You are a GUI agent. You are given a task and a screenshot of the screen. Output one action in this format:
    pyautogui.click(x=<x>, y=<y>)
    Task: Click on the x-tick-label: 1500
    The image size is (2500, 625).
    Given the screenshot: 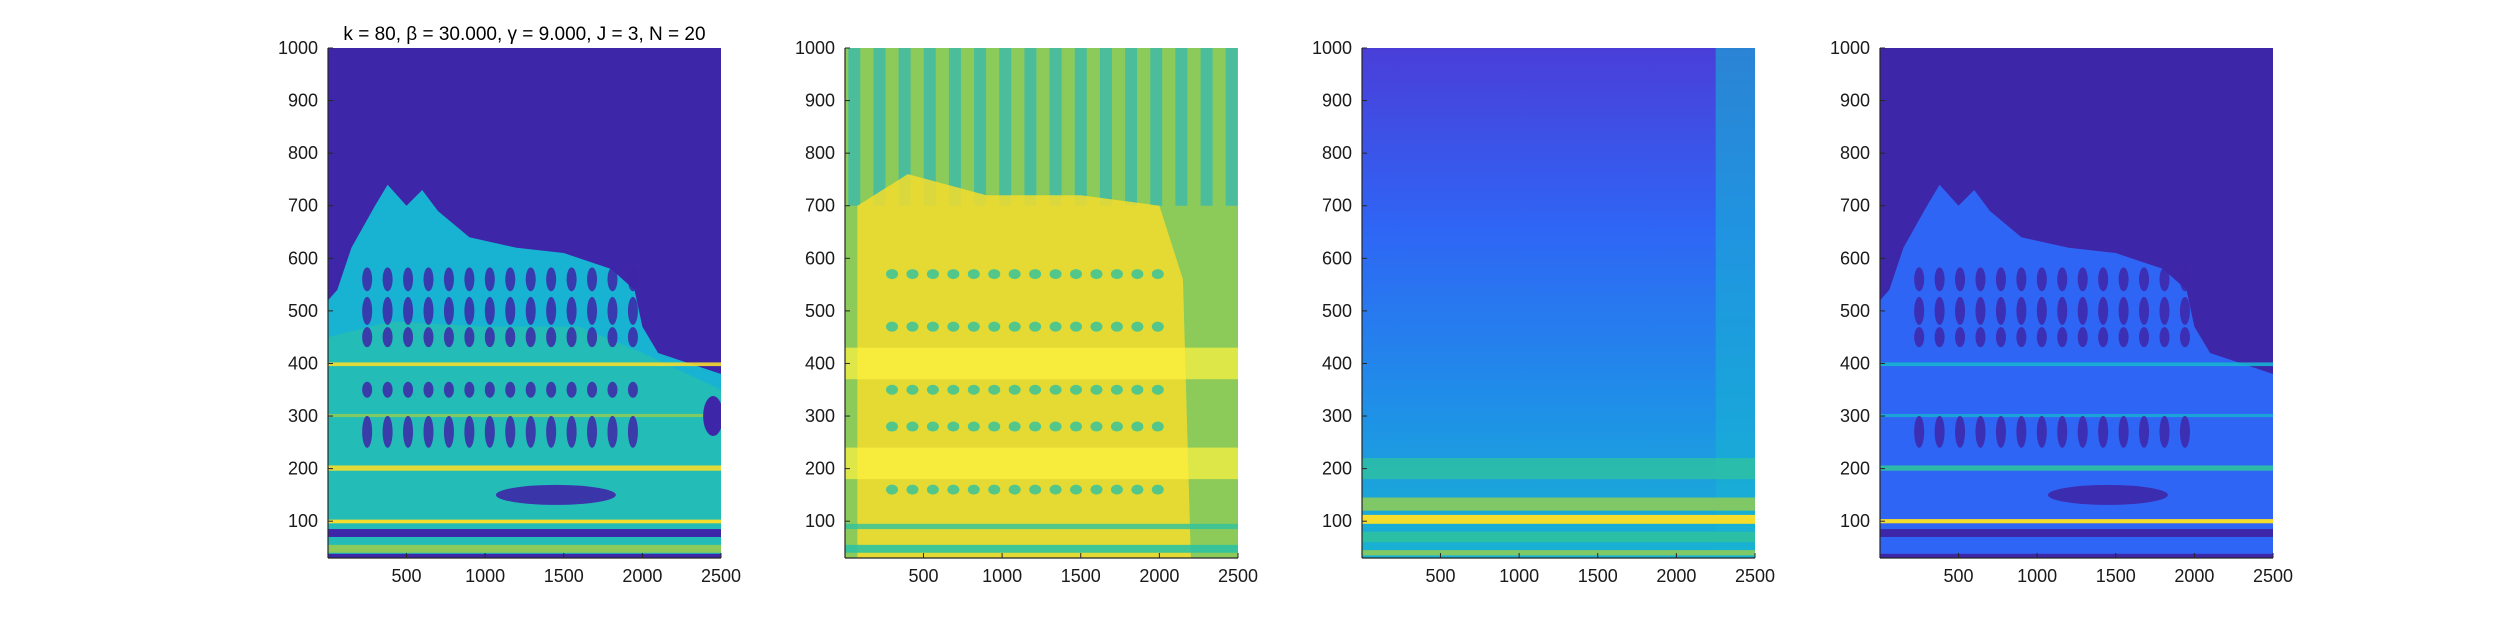 What is the action you would take?
    pyautogui.click(x=2116, y=576)
    